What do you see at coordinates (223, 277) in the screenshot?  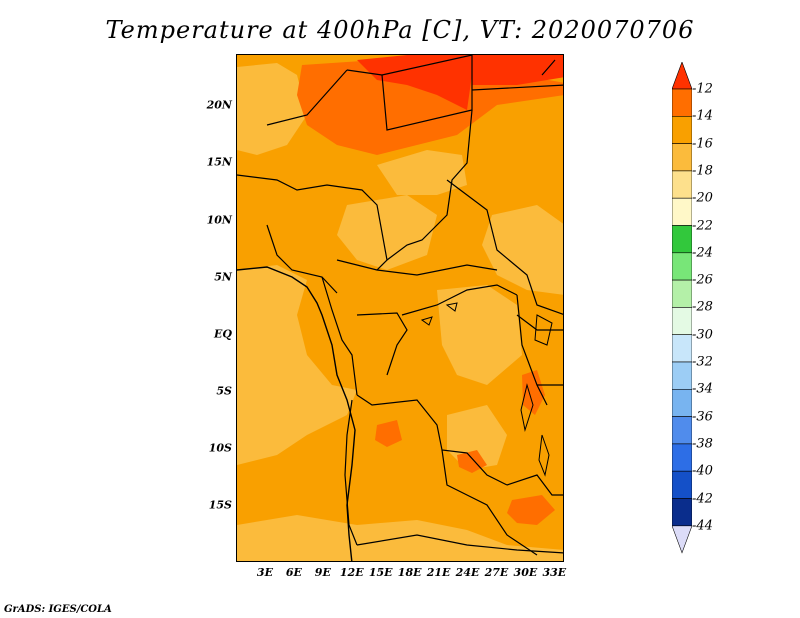 I see `lat-tick-label: 5N` at bounding box center [223, 277].